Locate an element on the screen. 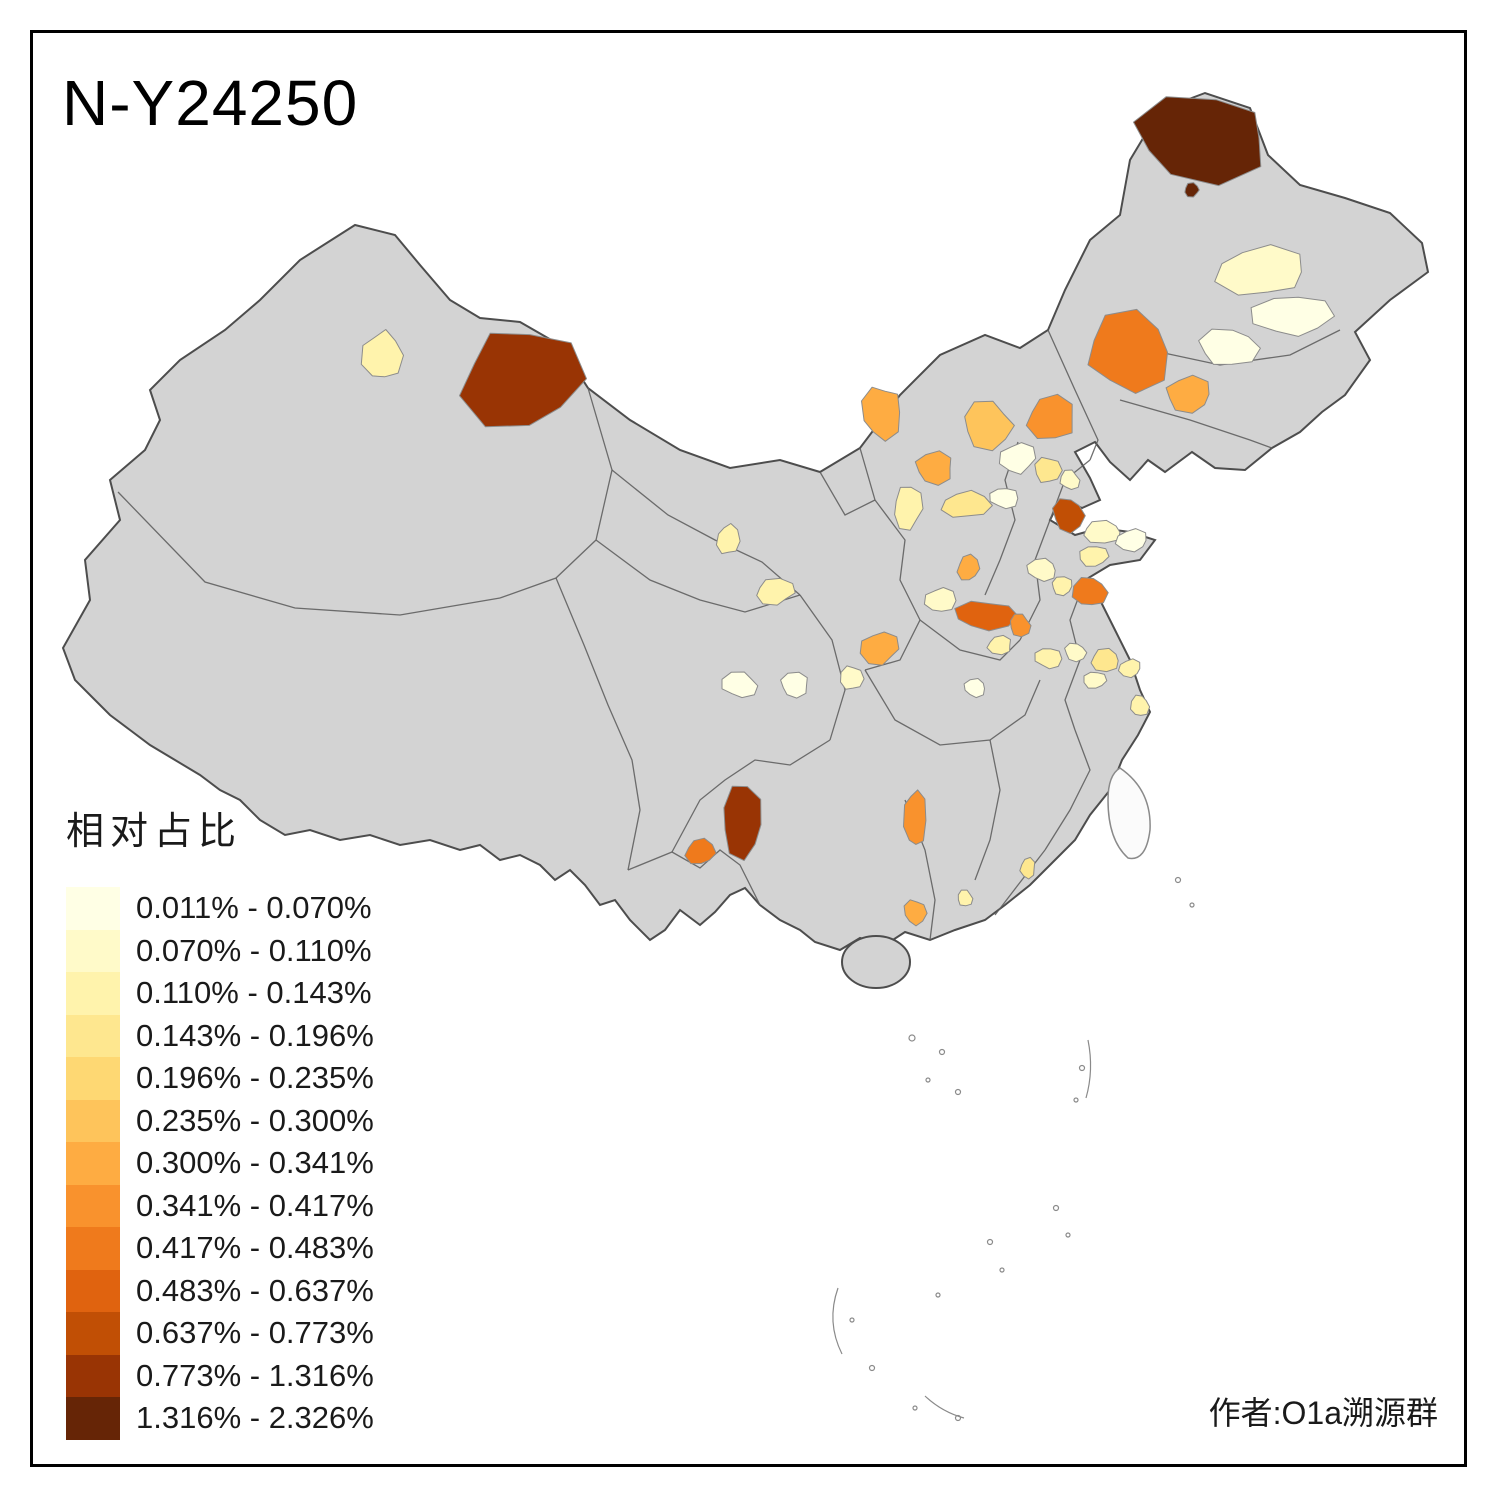 The height and width of the screenshot is (1500, 1500). legend-row: 0.070% - 0.110% is located at coordinates (220, 950).